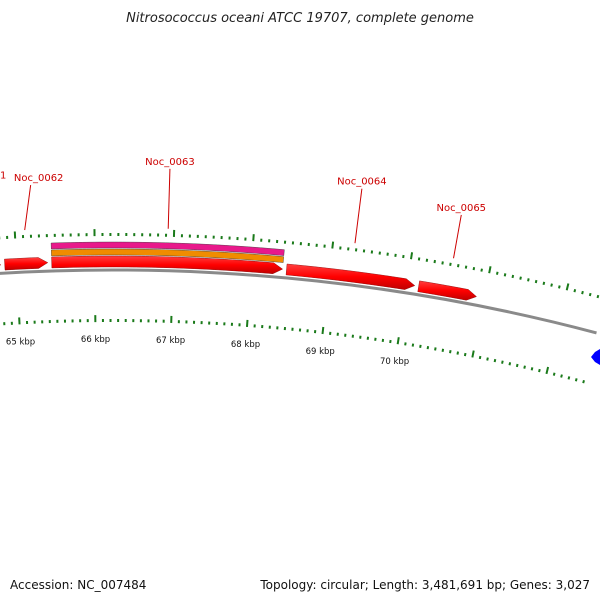 The width and height of the screenshot is (600, 600). I want to click on outer-tick-ring, so click(300, 264).